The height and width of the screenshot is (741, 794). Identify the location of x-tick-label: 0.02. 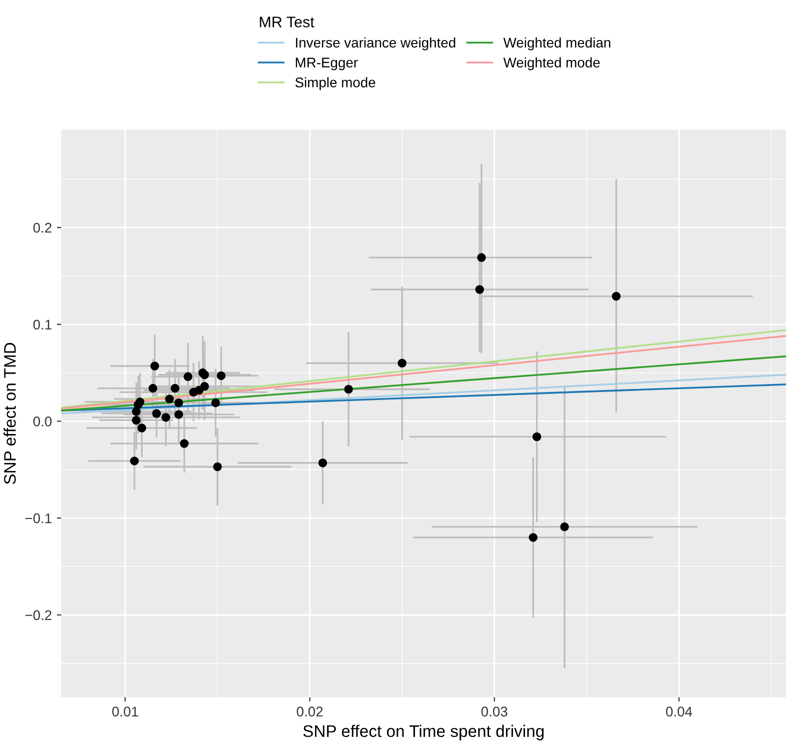
(309, 711).